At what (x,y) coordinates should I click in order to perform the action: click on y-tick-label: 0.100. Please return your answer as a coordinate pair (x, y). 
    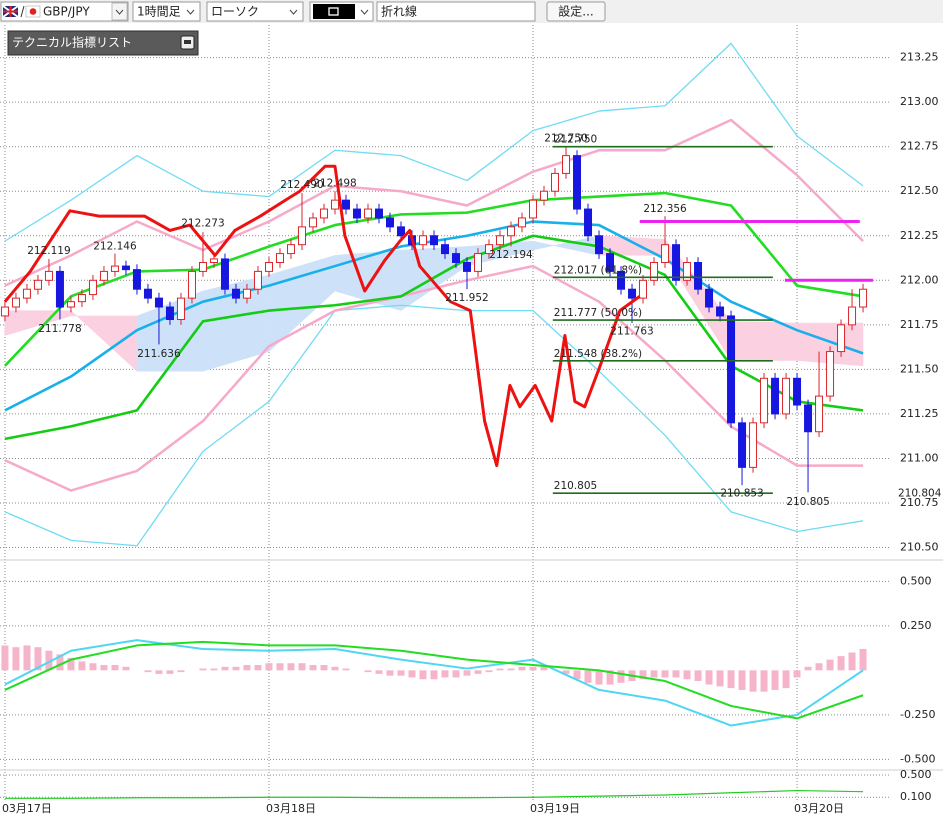
    Looking at the image, I should click on (916, 796).